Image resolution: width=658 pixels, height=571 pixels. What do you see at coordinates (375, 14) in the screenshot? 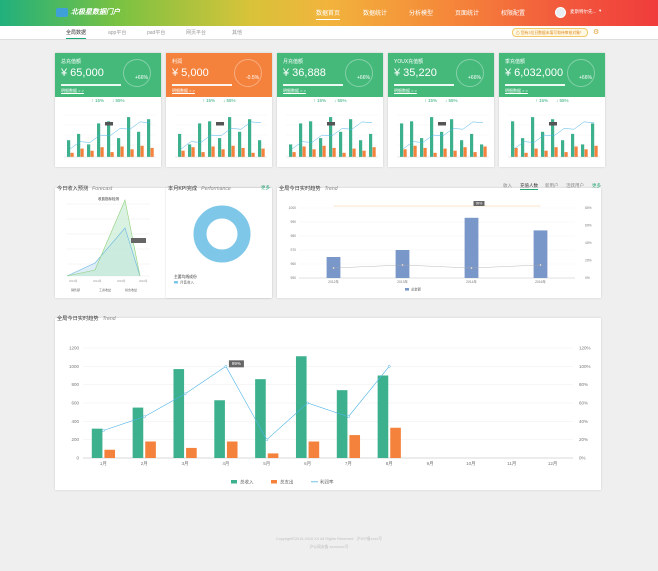
I see `nav-stats: 数据统计` at bounding box center [375, 14].